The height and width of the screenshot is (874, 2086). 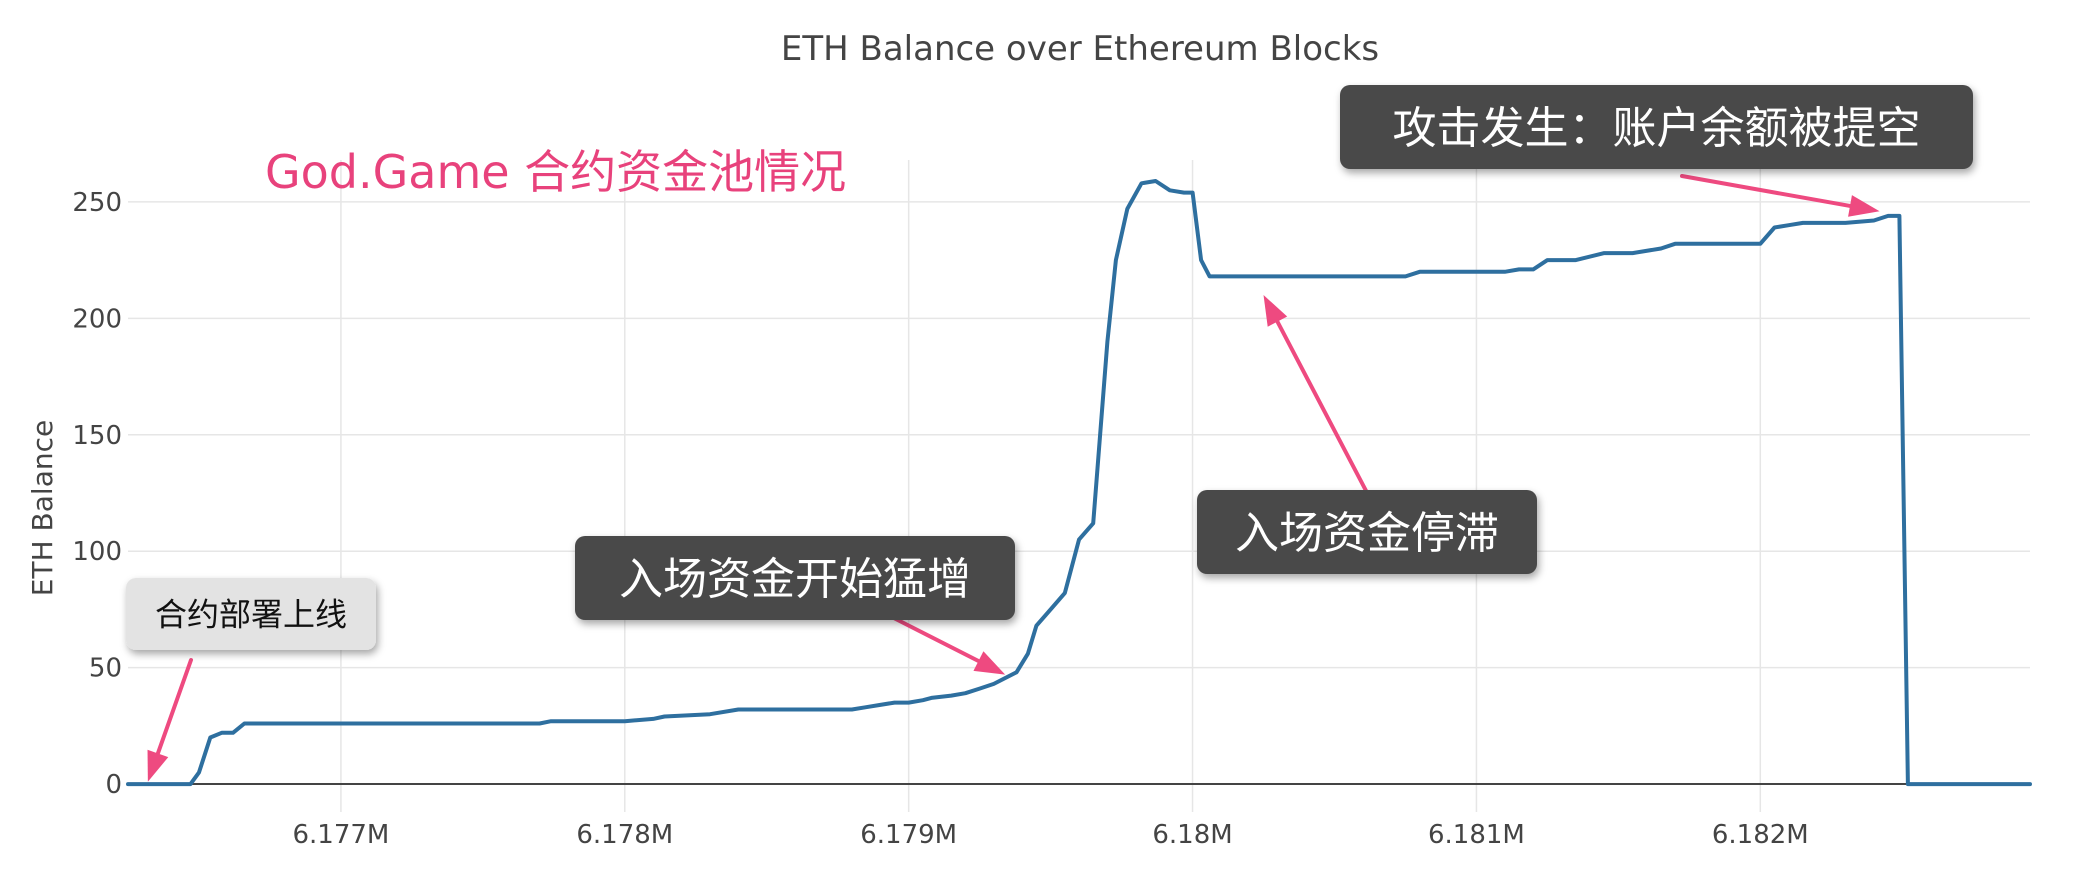 What do you see at coordinates (624, 835) in the screenshot?
I see `x-tick-label: 6.178M` at bounding box center [624, 835].